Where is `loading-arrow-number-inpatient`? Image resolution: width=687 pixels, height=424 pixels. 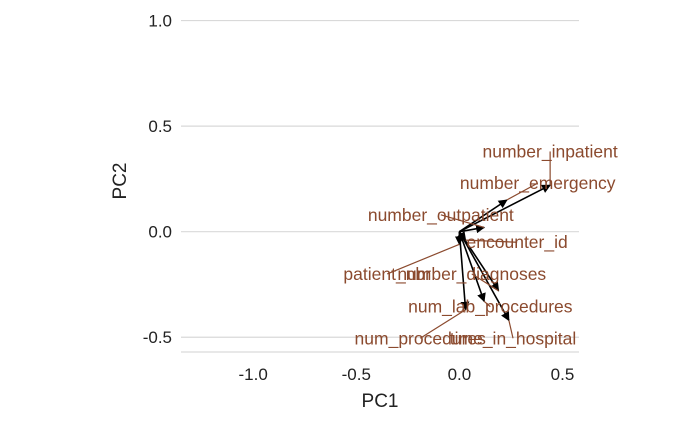
loading-arrow-number-inpatient is located at coordinates (505, 208).